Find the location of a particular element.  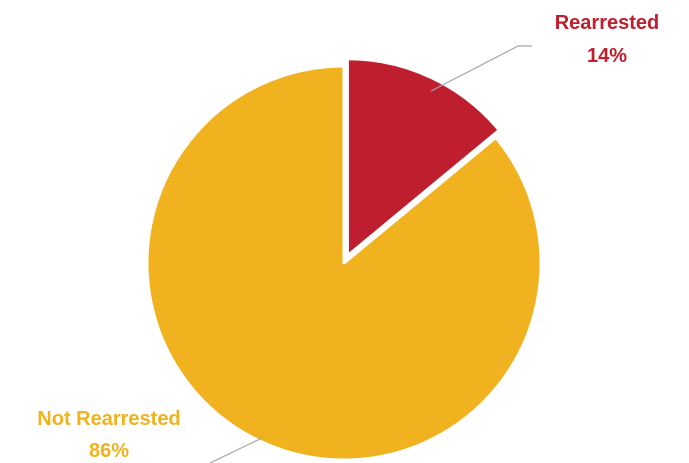

leader-line-not-rearrested is located at coordinates (236, 450).